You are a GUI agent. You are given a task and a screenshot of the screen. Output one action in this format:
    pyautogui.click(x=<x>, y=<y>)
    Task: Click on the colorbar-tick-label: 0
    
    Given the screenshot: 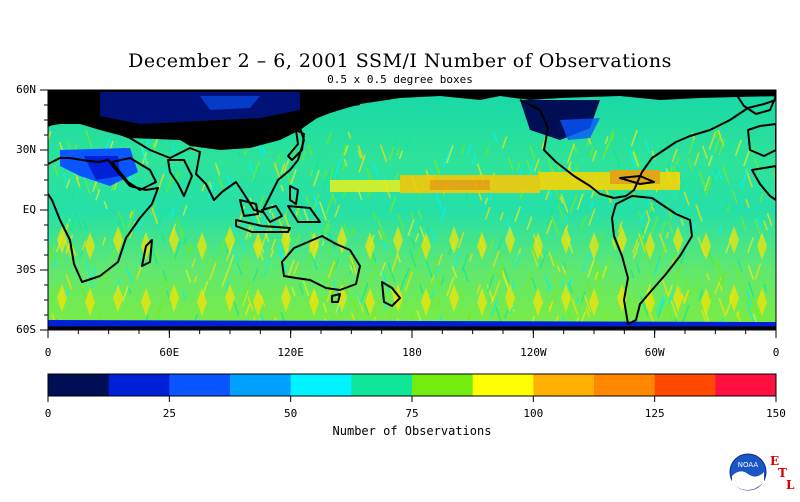 What is the action you would take?
    pyautogui.click(x=48, y=413)
    